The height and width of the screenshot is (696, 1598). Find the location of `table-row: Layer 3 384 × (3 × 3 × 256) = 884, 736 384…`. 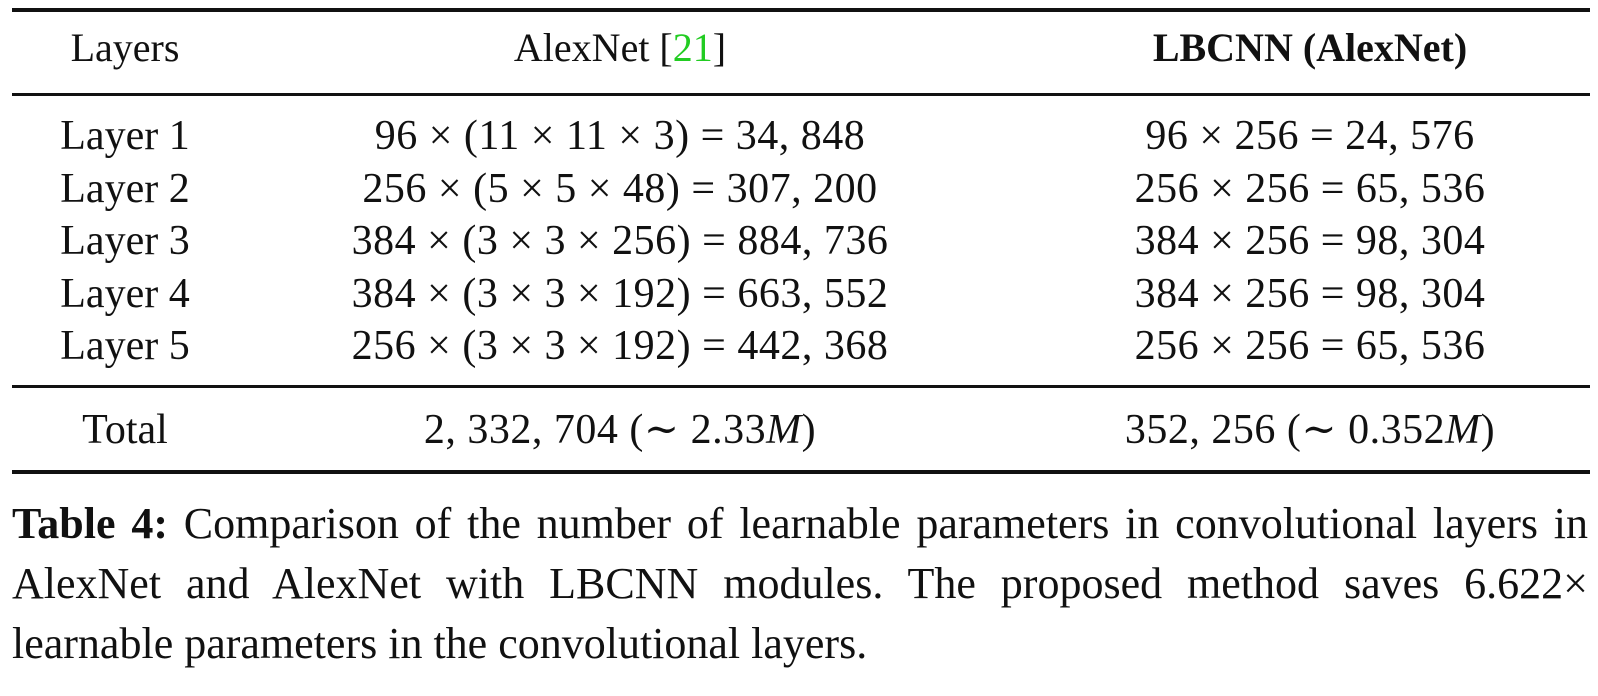

table-row: Layer 3 384 × (3 × 3 × 256) = 884, 736 384… is located at coordinates (799, 241).